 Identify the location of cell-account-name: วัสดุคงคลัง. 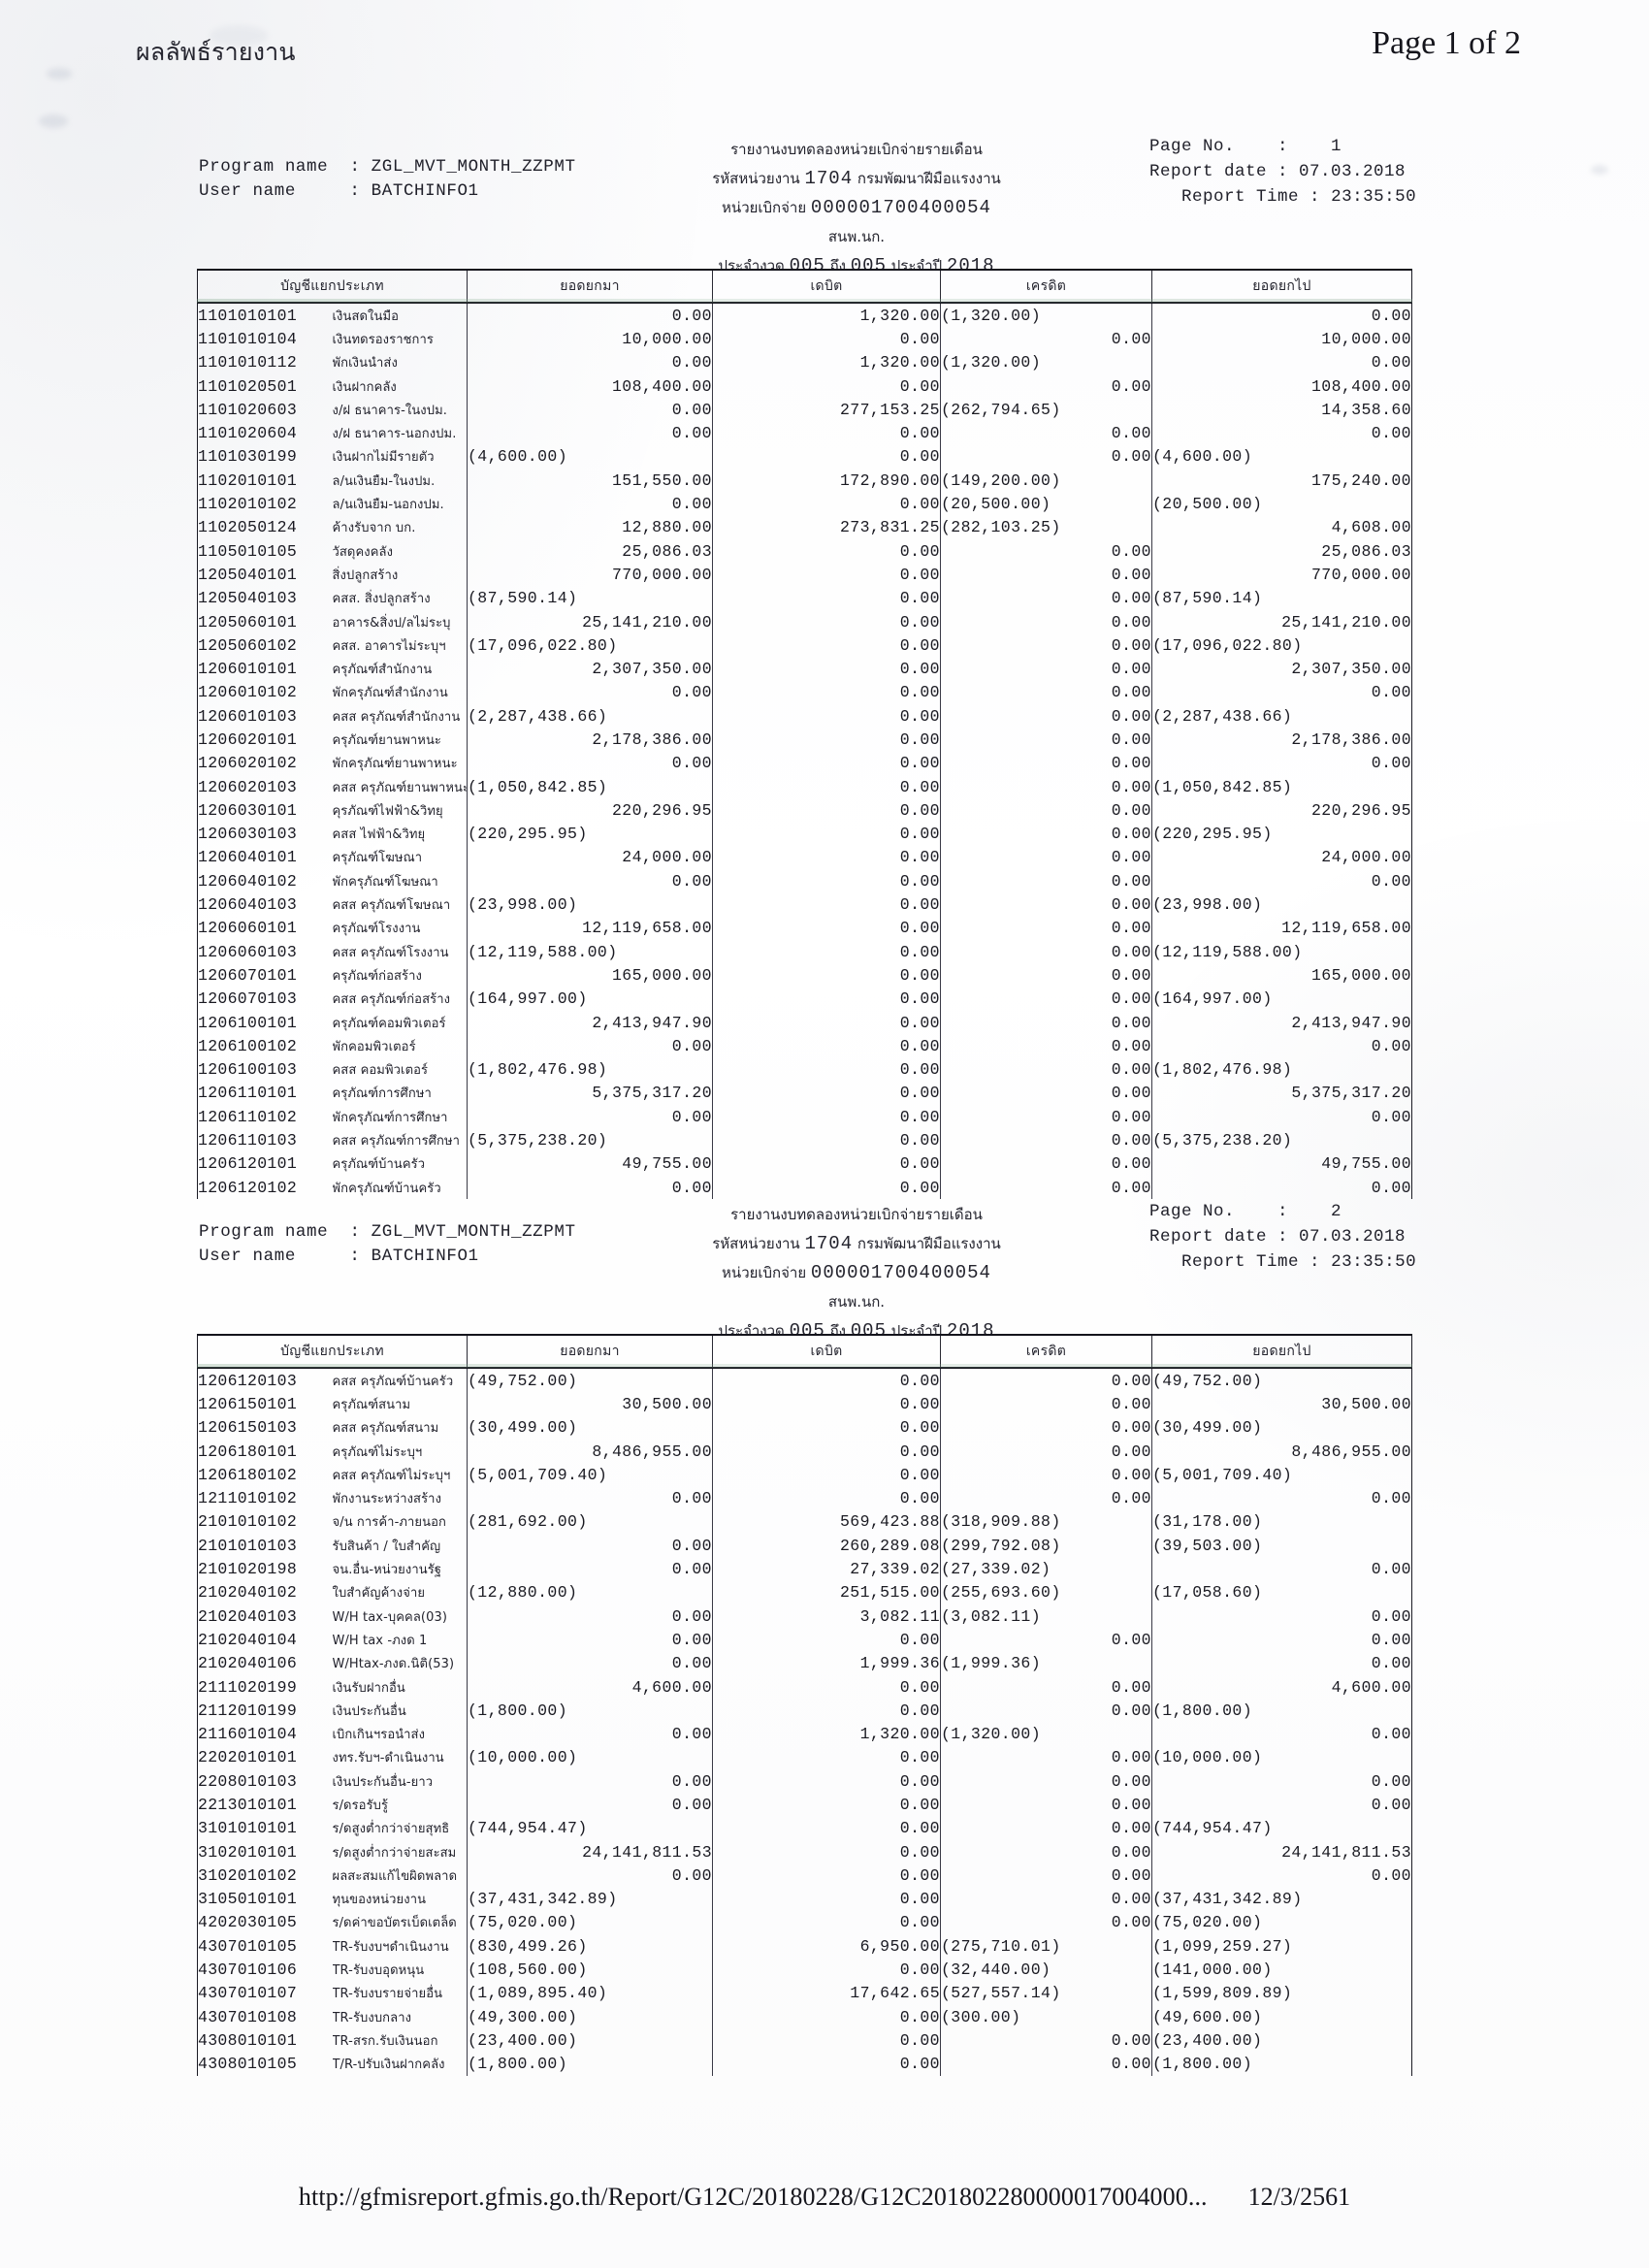
(363, 552).